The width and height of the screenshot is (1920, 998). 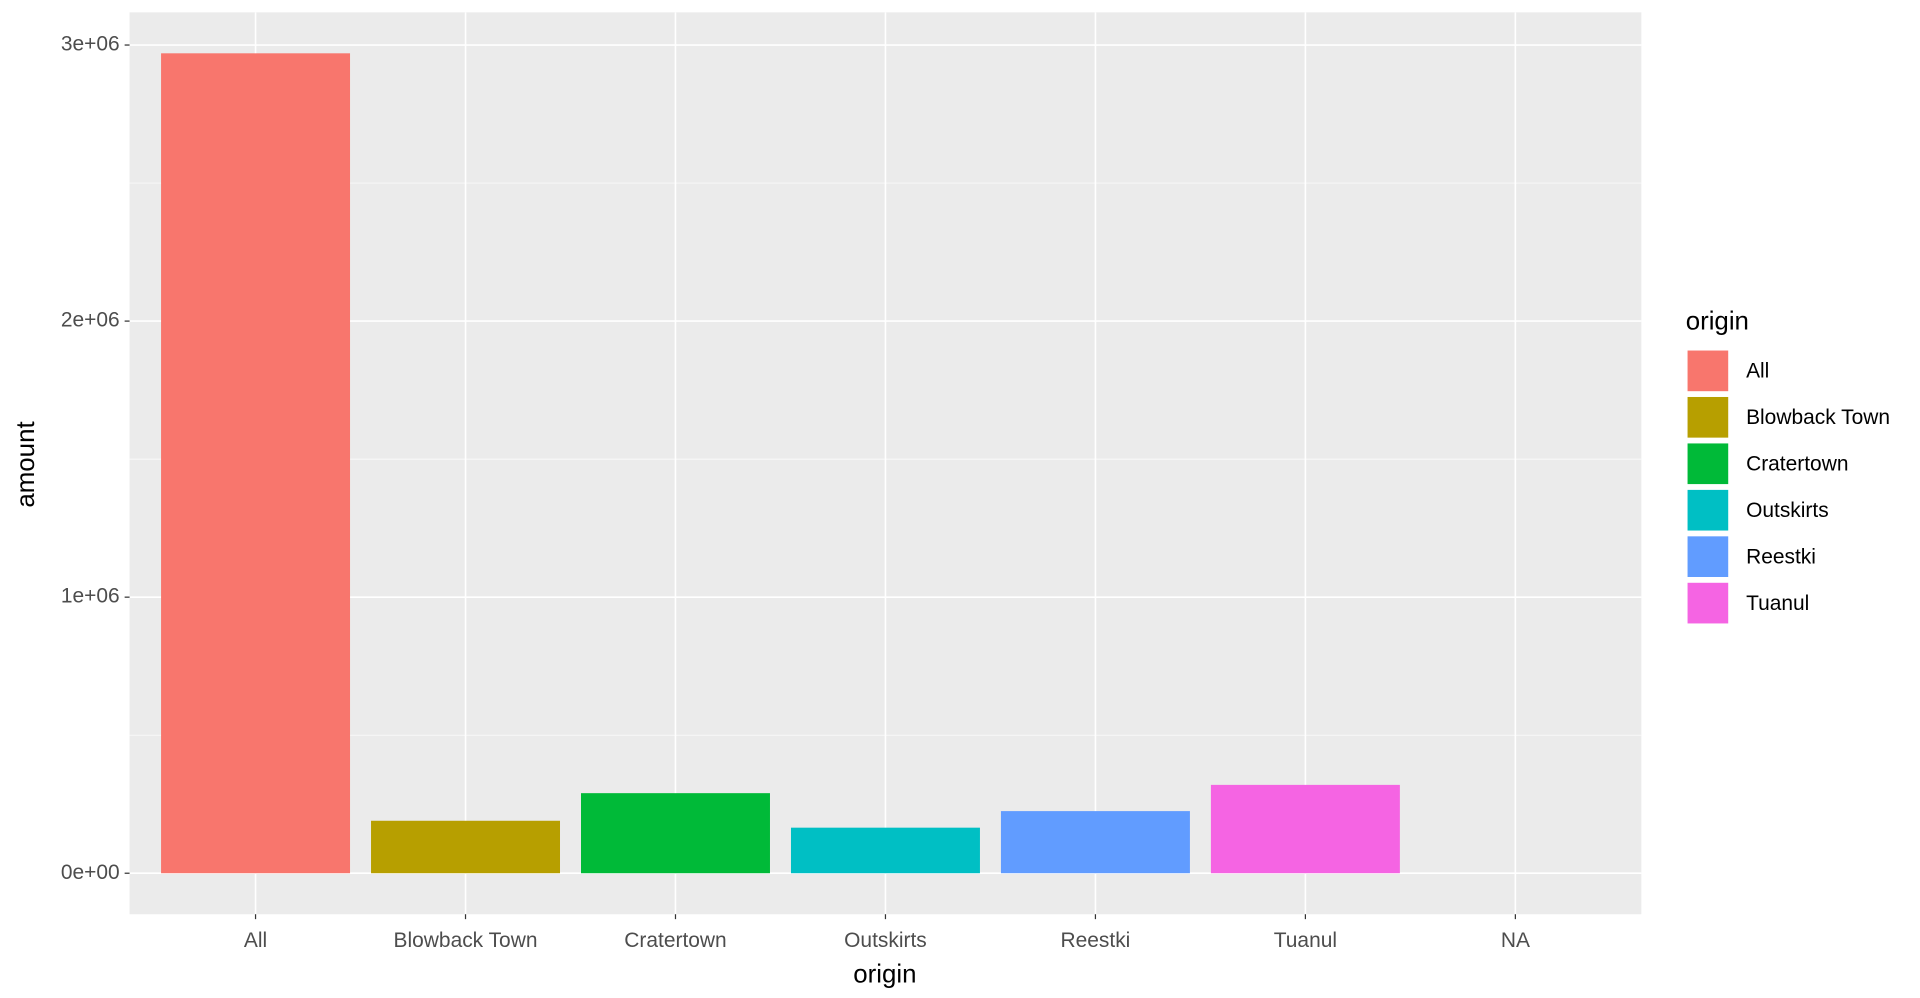 What do you see at coordinates (90, 872) in the screenshot?
I see `y-tick-label: 0e+00` at bounding box center [90, 872].